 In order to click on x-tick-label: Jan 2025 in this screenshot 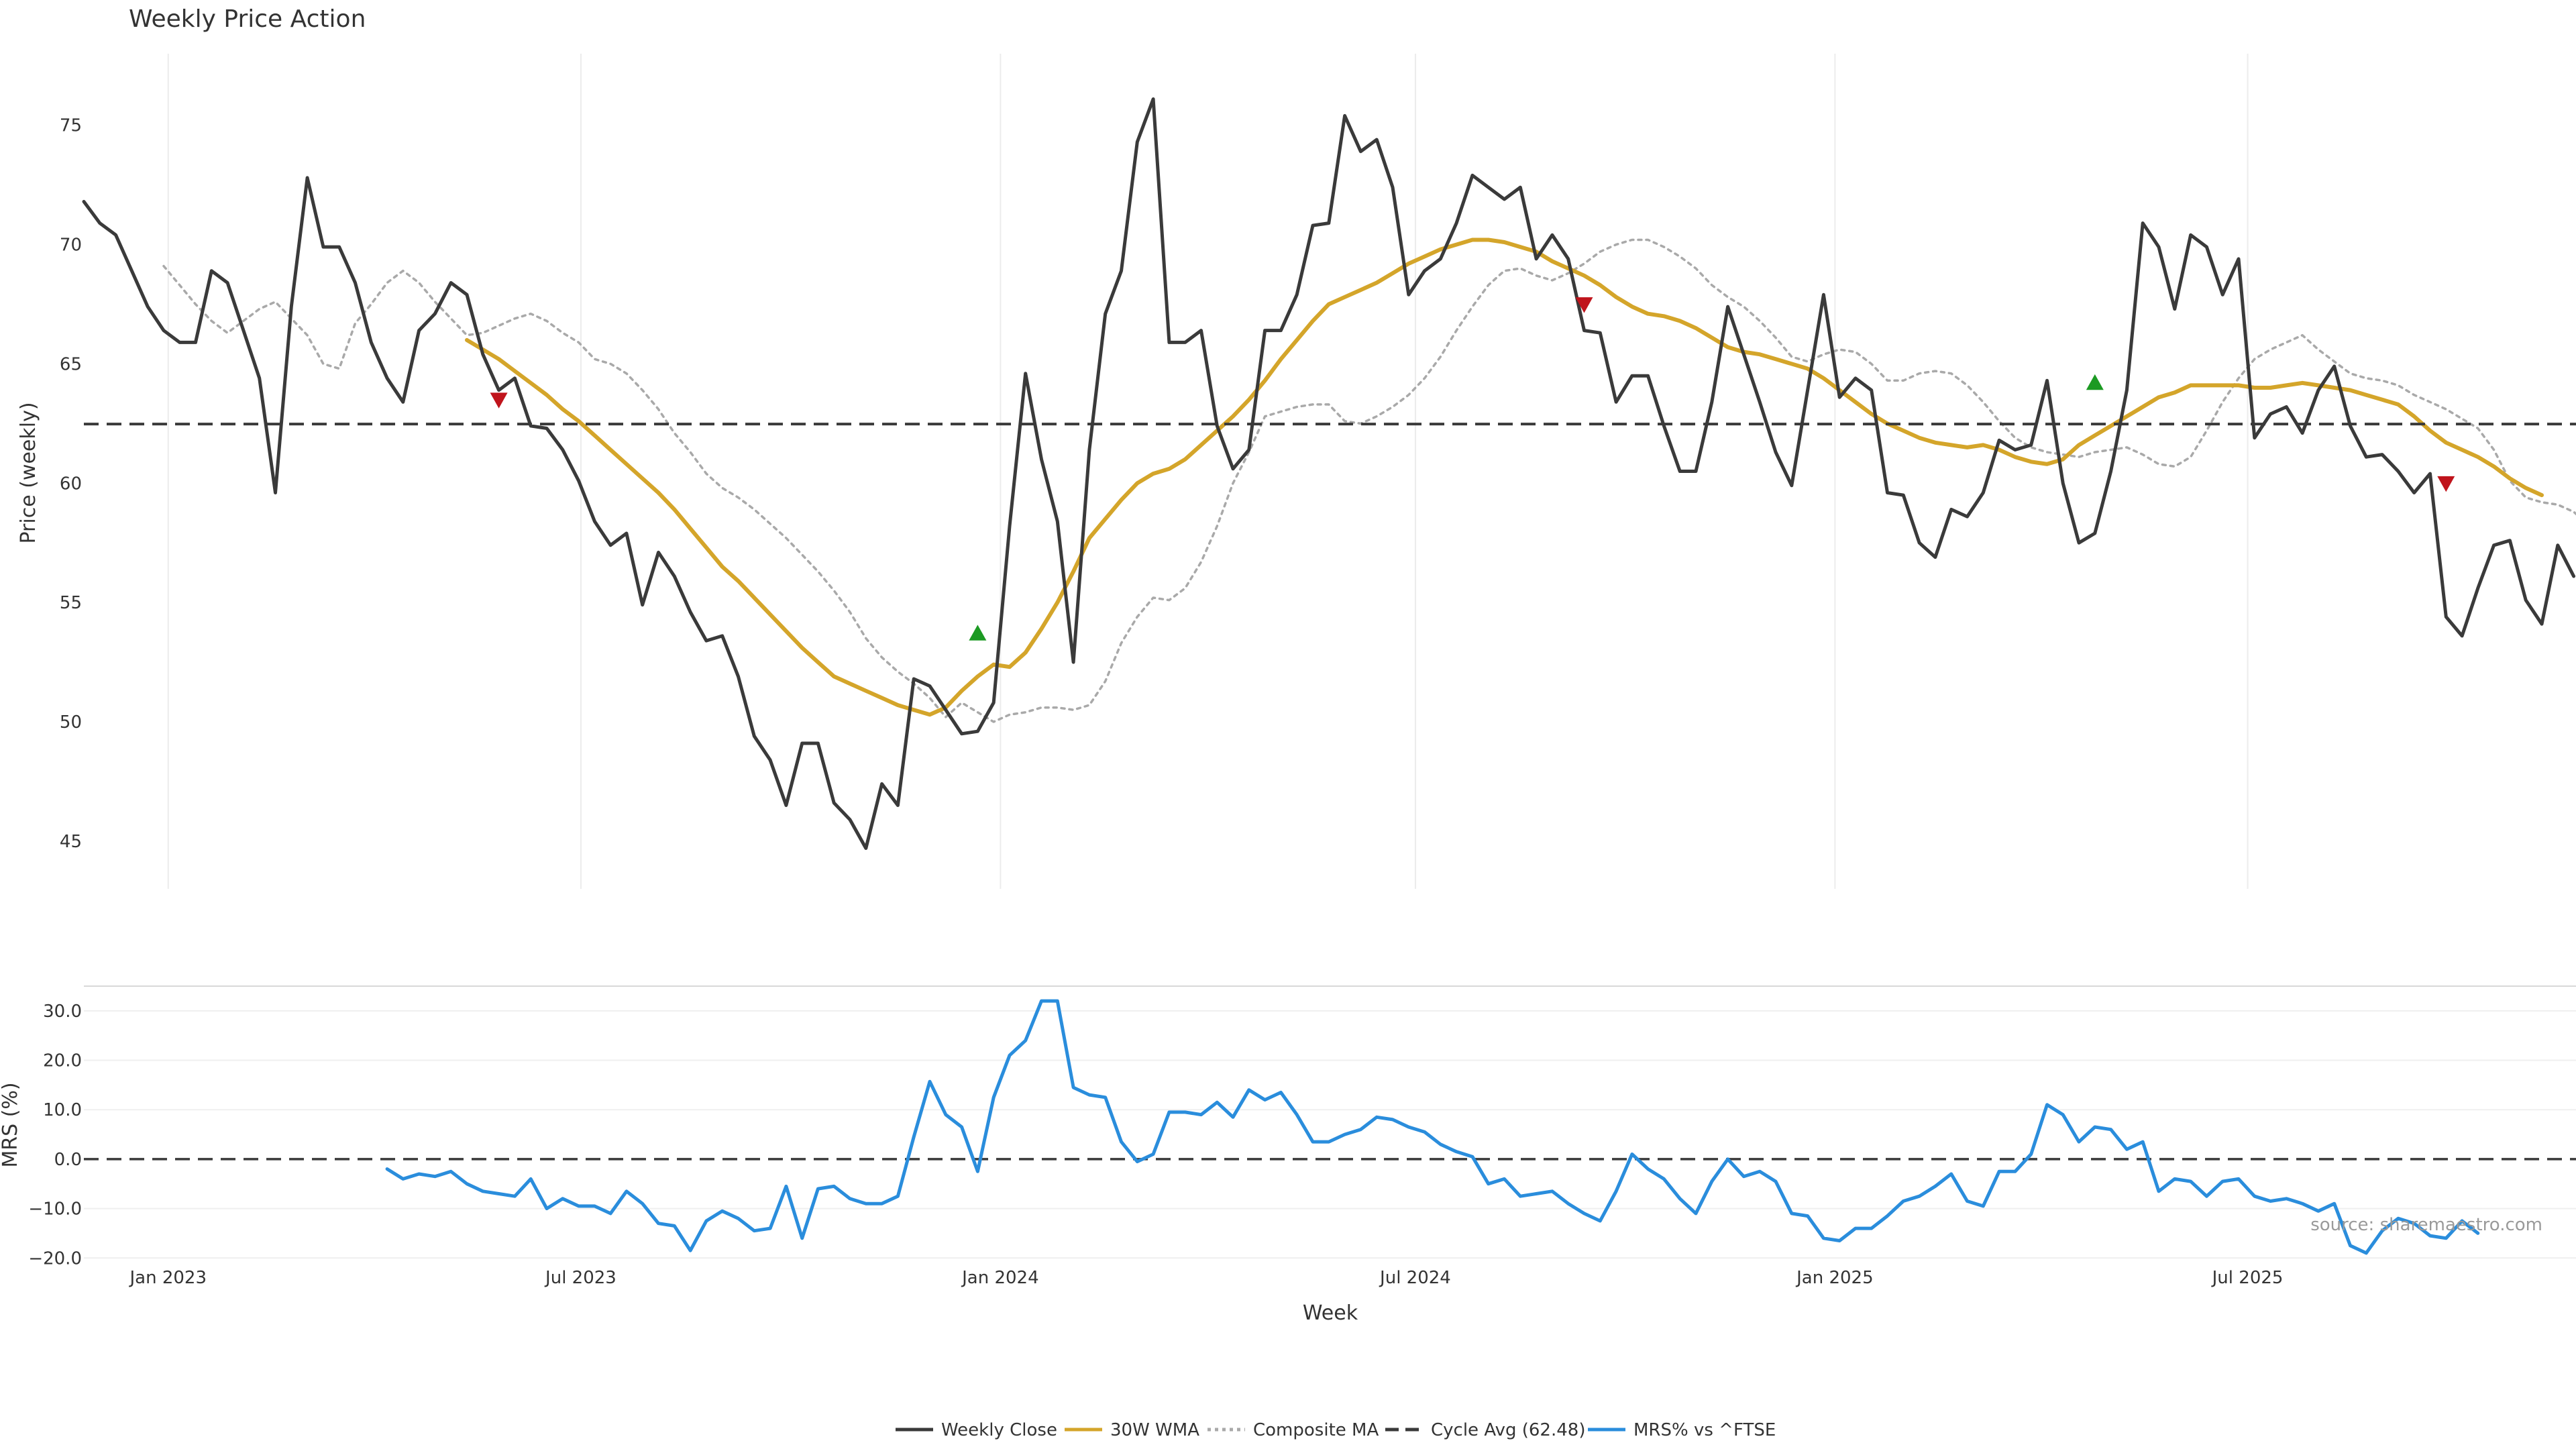, I will do `click(1834, 1278)`.